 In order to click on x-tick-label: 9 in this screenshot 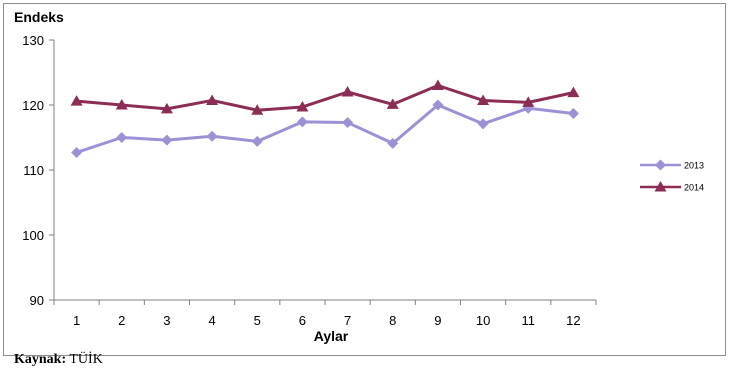, I will do `click(437, 320)`.